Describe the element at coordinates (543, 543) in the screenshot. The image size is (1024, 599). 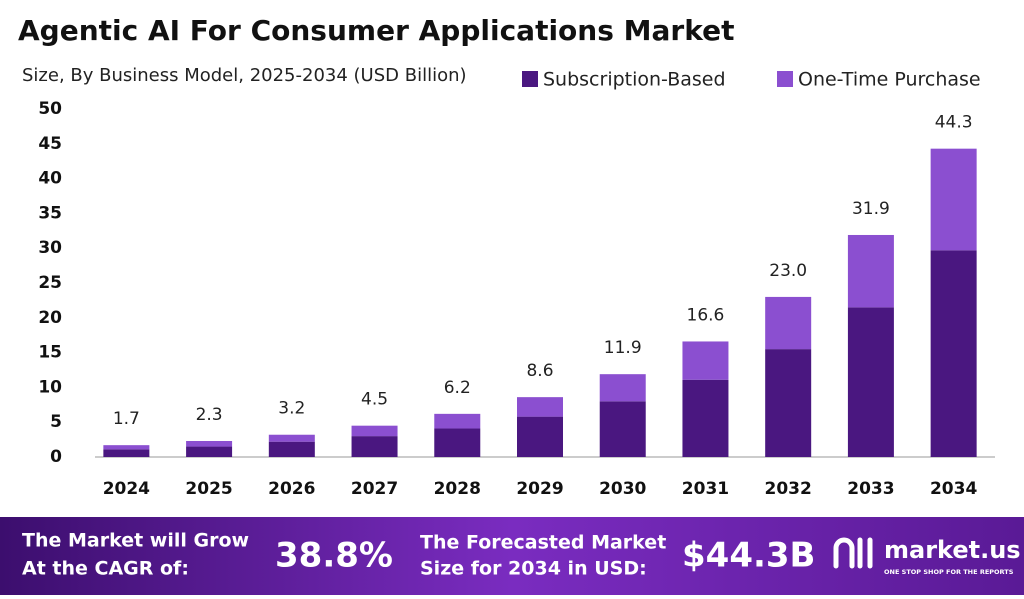
I see `forecast-text: The Forecasted Market` at that location.